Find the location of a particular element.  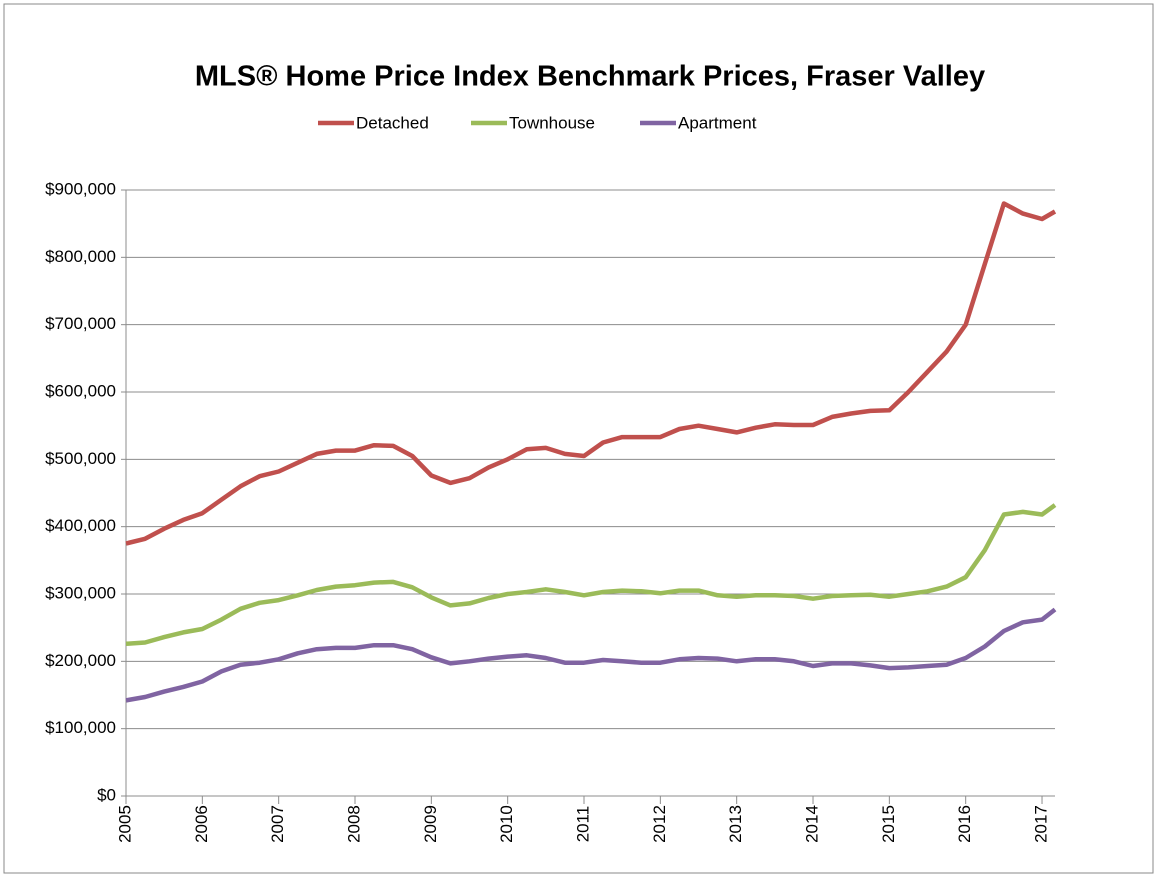

legend-label: Apartment is located at coordinates (717, 122).